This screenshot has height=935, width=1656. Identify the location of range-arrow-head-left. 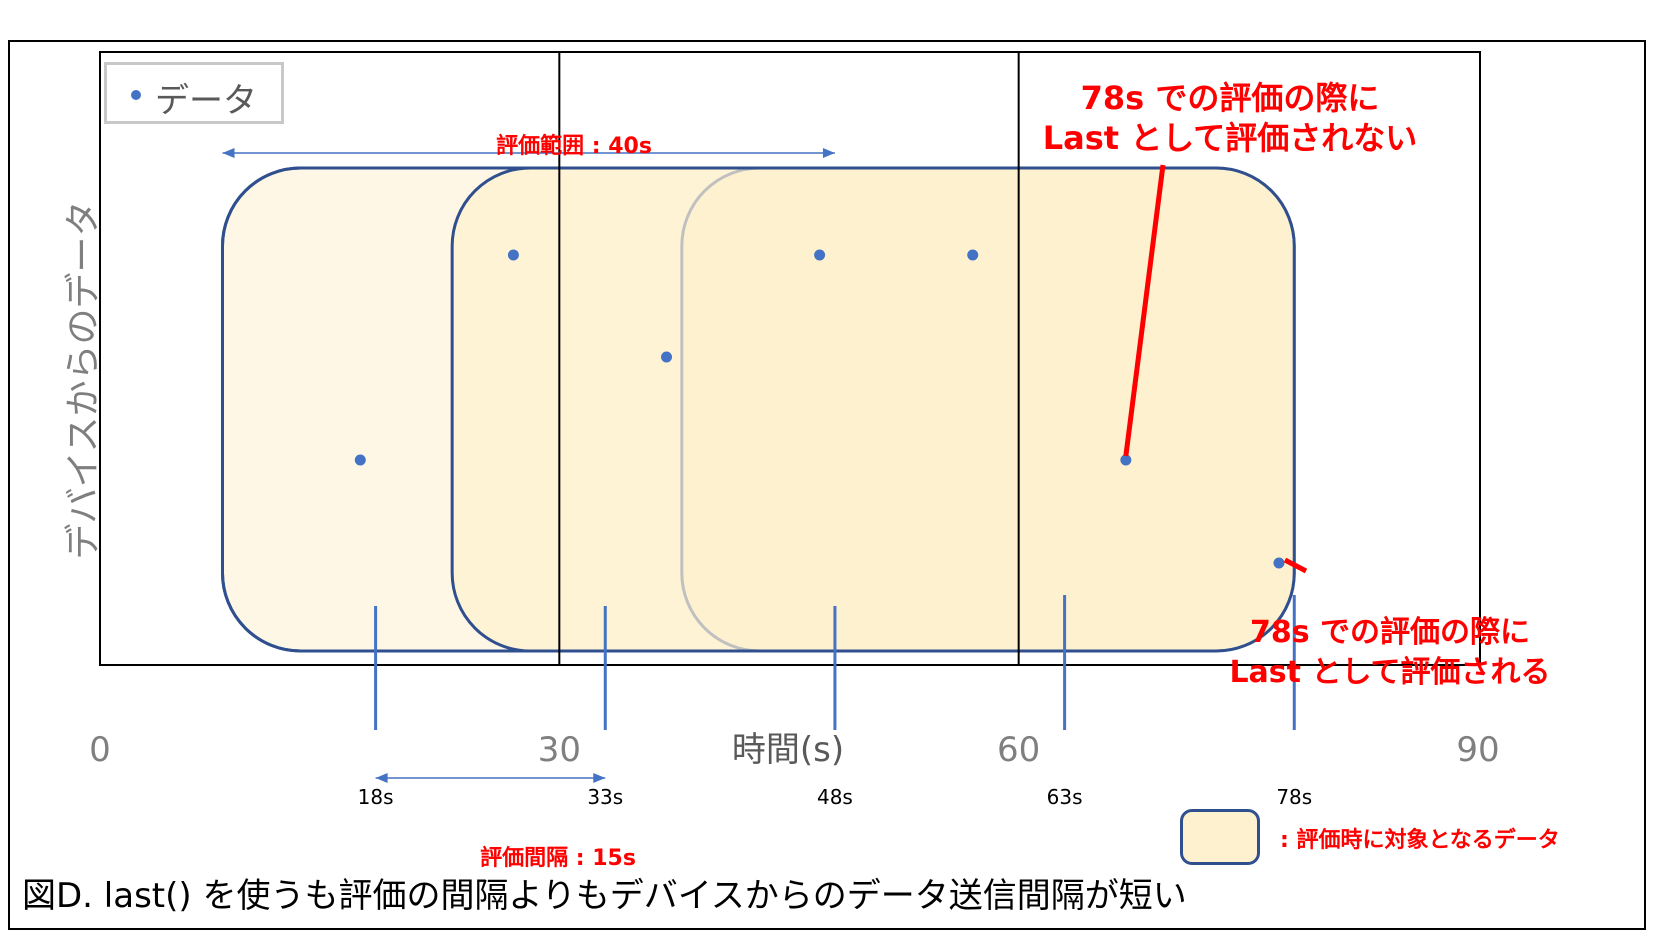
(228, 153).